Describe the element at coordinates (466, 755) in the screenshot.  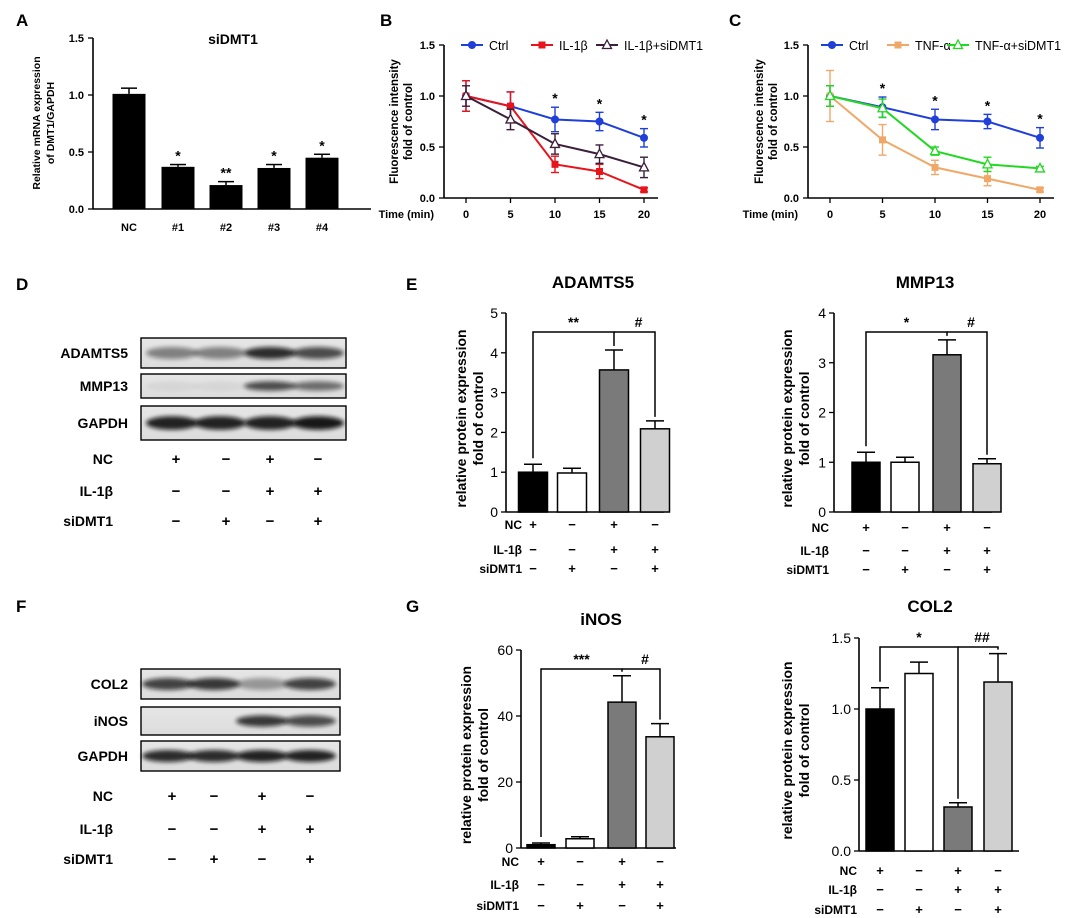
I see `g1-ylabel: relative protein expression` at that location.